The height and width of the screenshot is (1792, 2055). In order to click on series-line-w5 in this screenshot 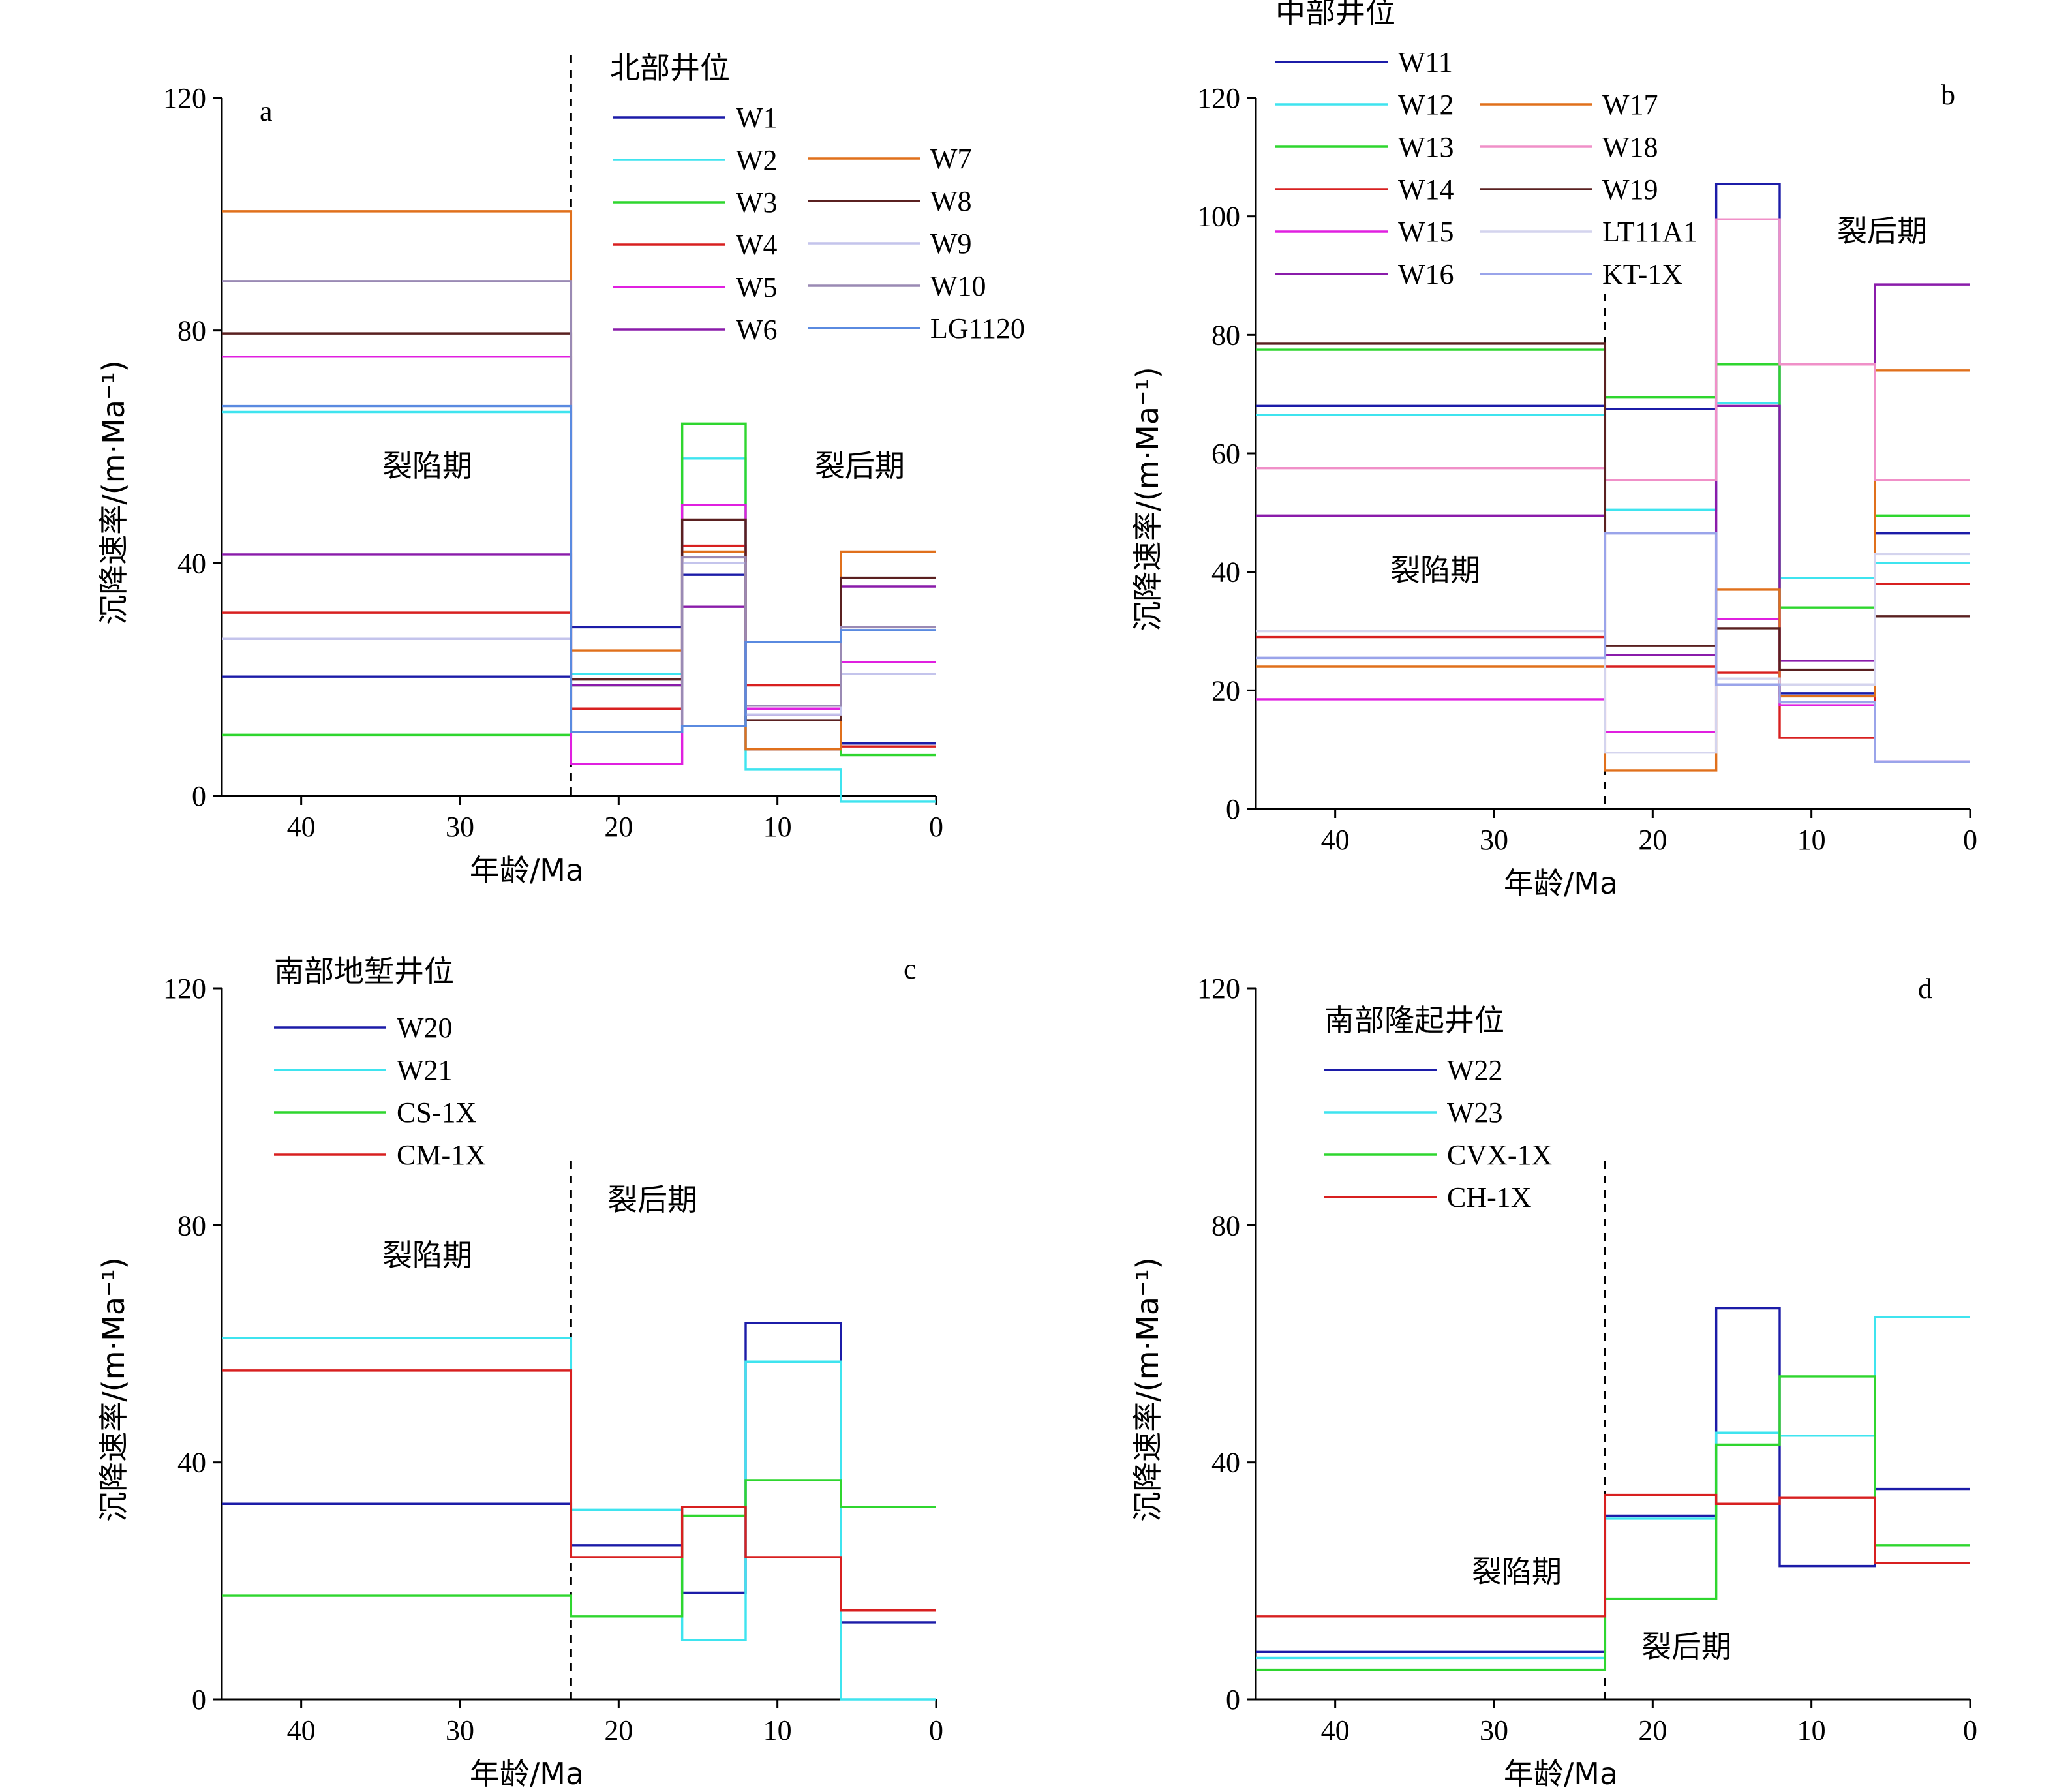, I will do `click(579, 560)`.